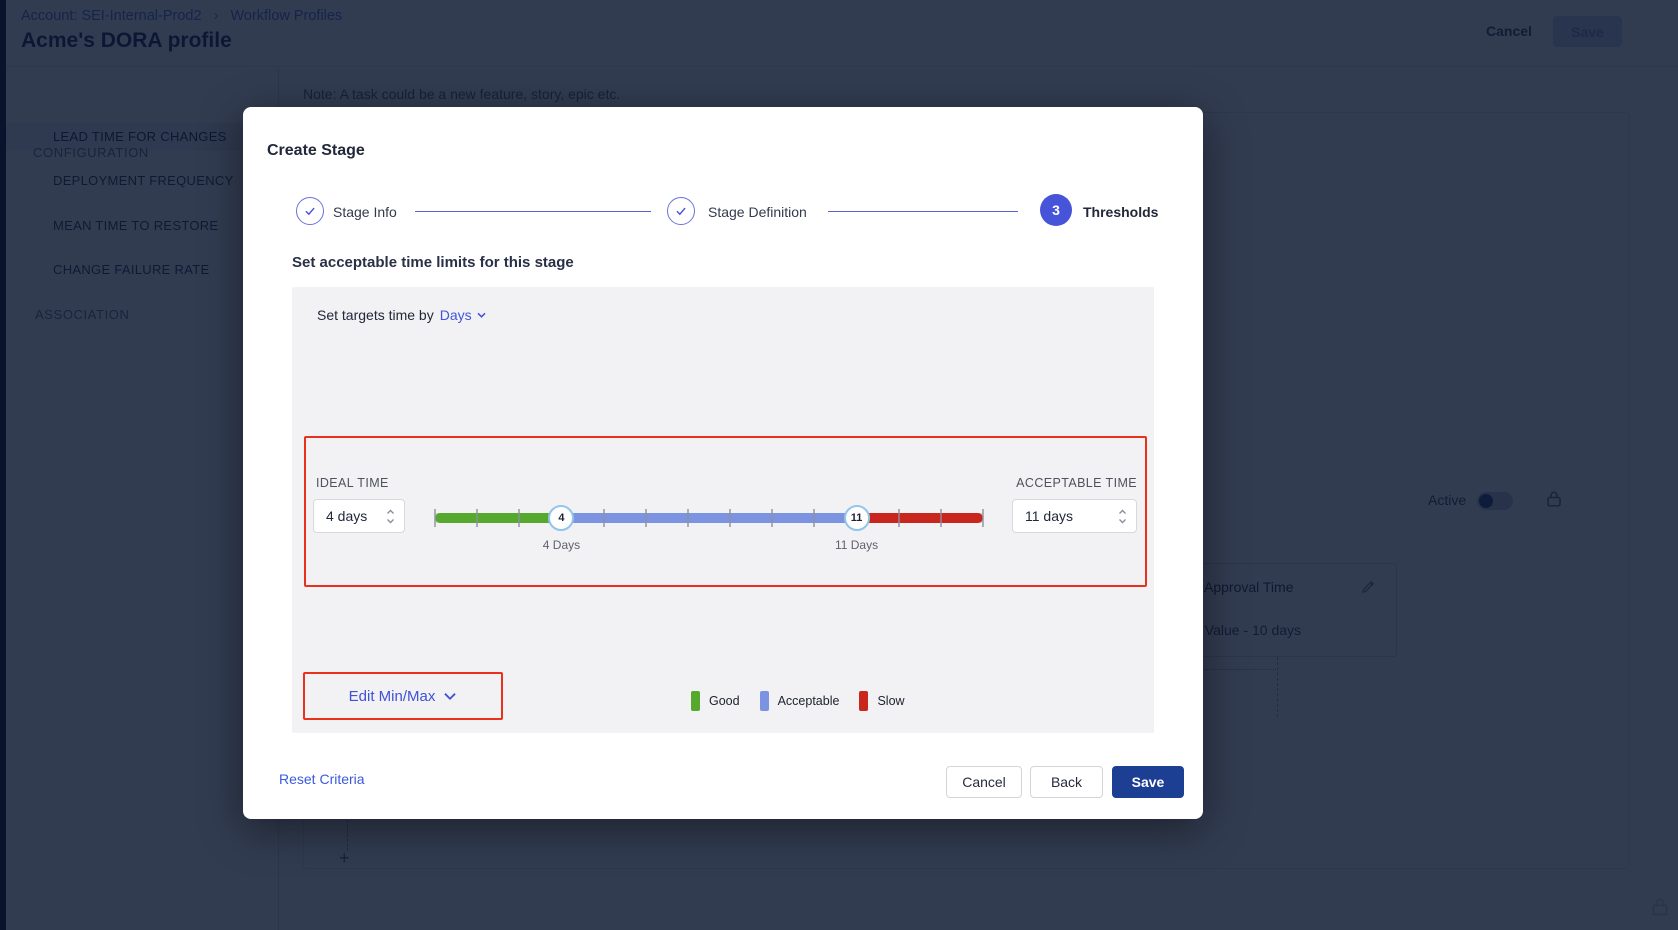 The image size is (1678, 930). What do you see at coordinates (919, 518) in the screenshot?
I see `slider-segment-slow` at bounding box center [919, 518].